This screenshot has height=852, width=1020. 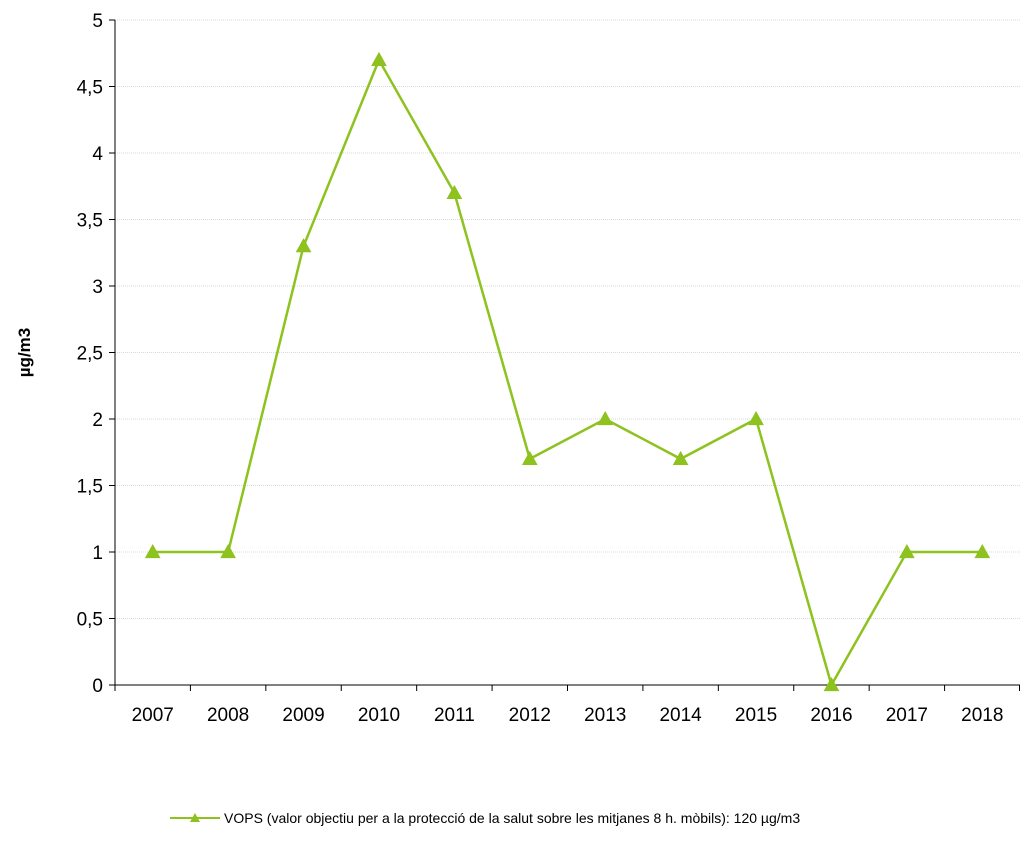 I want to click on x-tick-label: 2016, so click(x=831, y=715).